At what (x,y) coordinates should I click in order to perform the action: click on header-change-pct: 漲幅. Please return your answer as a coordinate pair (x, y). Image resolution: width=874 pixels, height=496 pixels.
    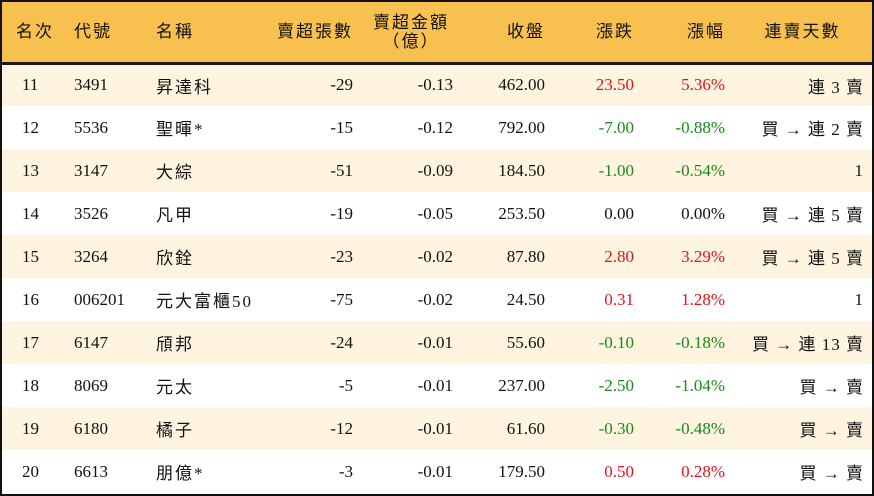
    Looking at the image, I should click on (687, 33).